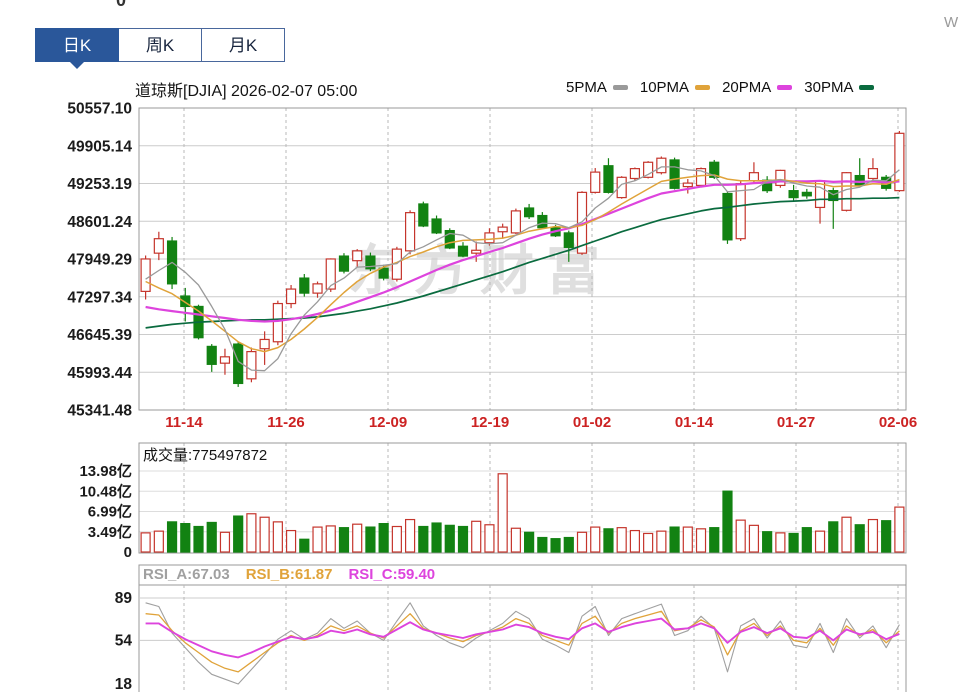 This screenshot has width=960, height=692. What do you see at coordinates (392, 574) in the screenshot?
I see `rsi-c-value: RSI_C:59.40` at bounding box center [392, 574].